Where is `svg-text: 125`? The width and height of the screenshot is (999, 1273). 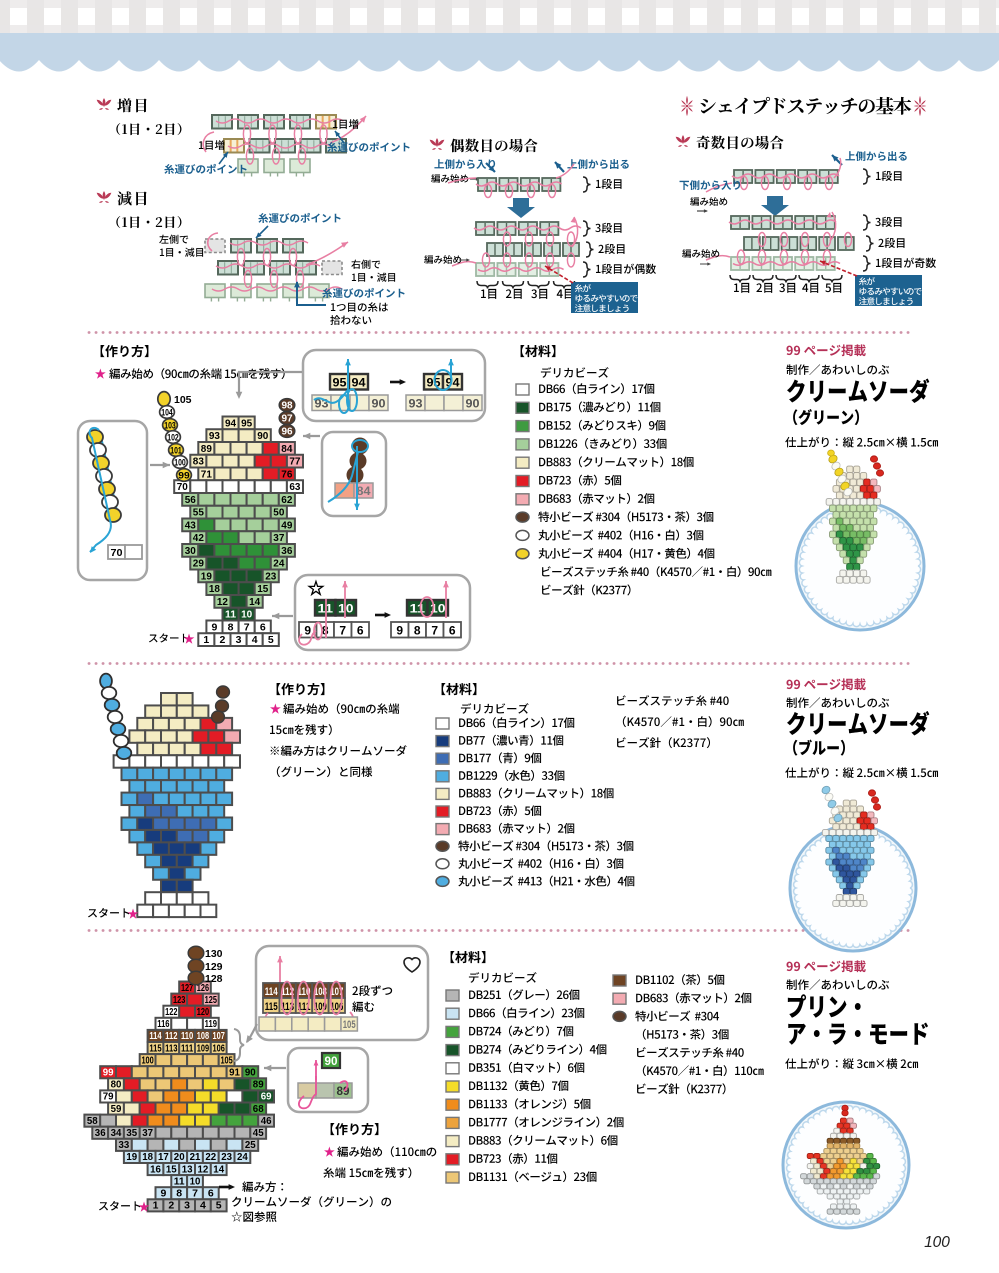
svg-text: 125 is located at coordinates (211, 1000).